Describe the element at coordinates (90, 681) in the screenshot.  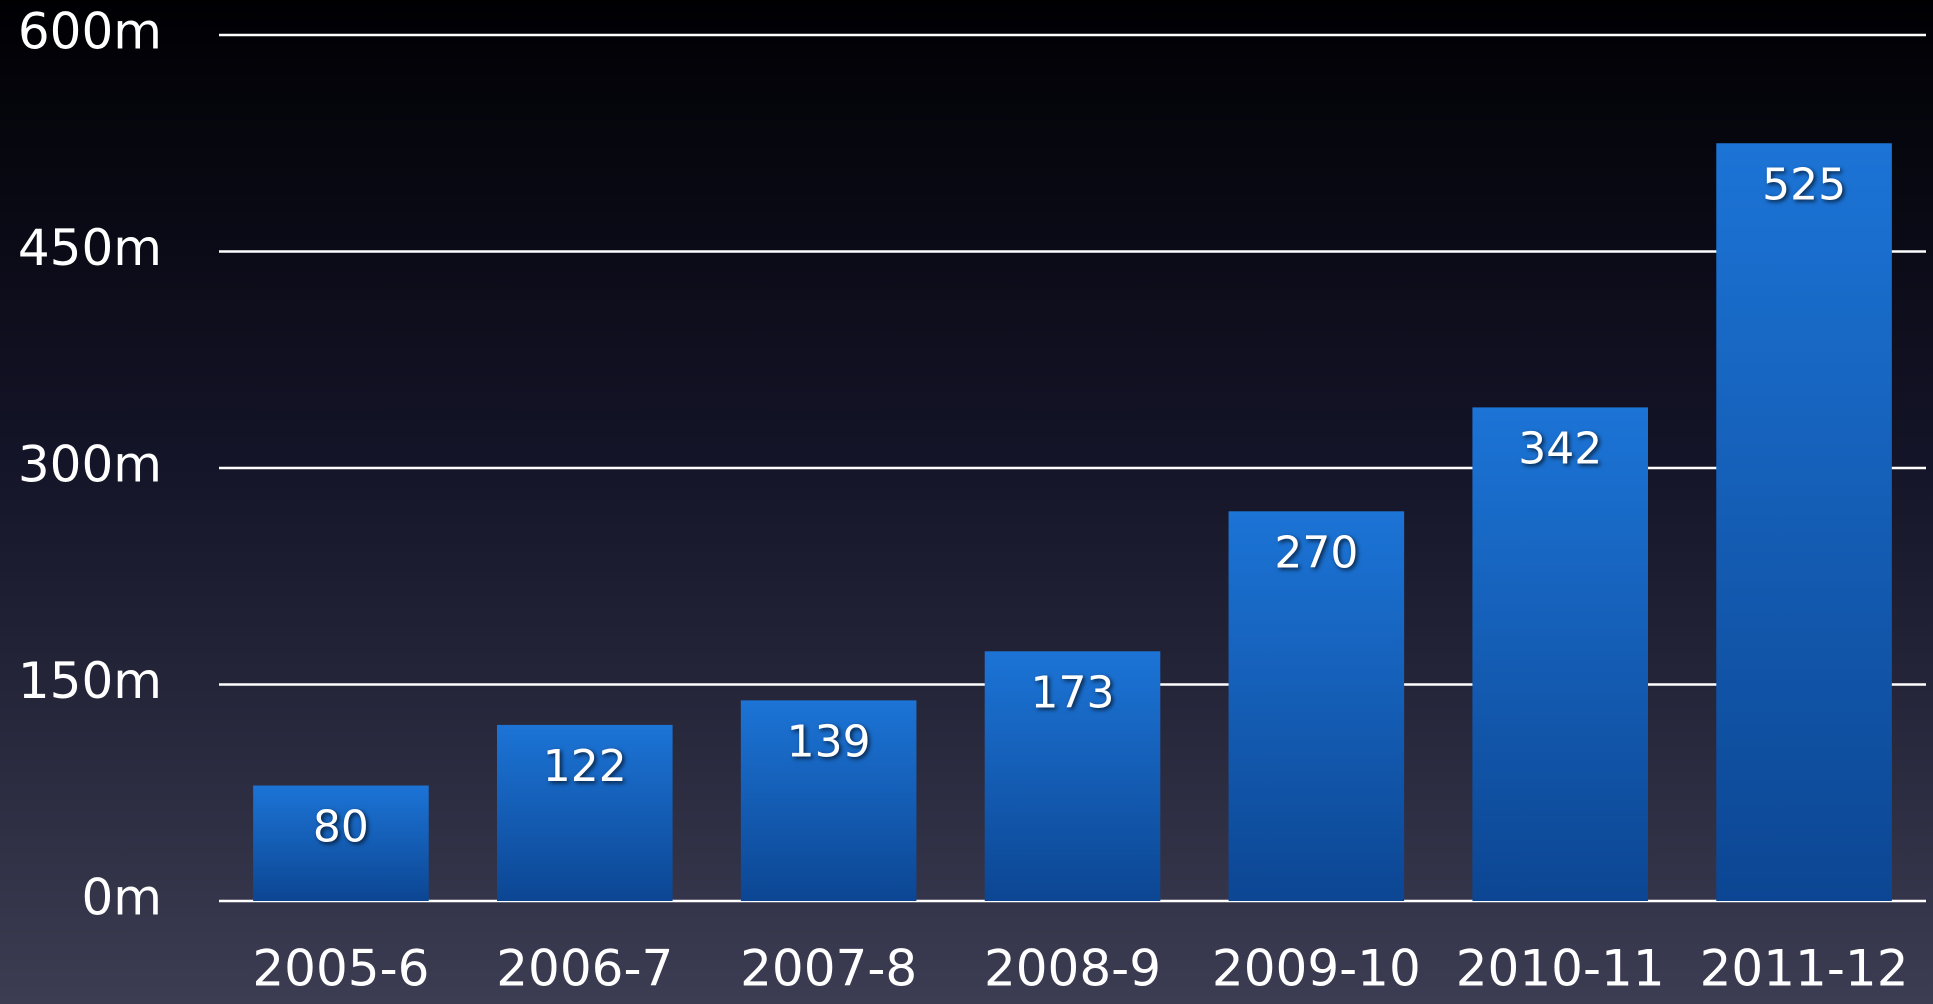
I see `y-tick-label: 150m` at that location.